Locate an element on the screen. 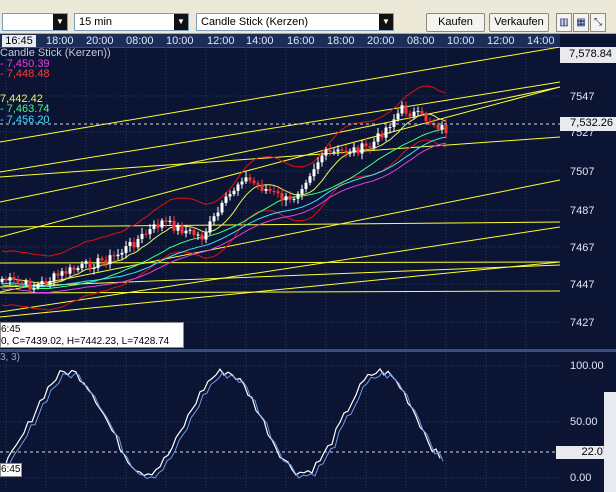 The width and height of the screenshot is (616, 492). price-top-label: 7,578.84 is located at coordinates (590, 54).